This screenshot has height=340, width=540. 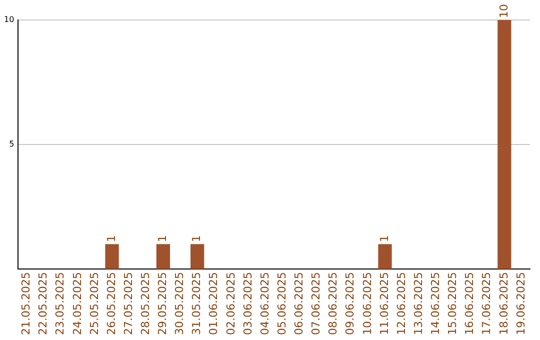 What do you see at coordinates (231, 304) in the screenshot?
I see `x-tick-label: 02.06.2025` at bounding box center [231, 304].